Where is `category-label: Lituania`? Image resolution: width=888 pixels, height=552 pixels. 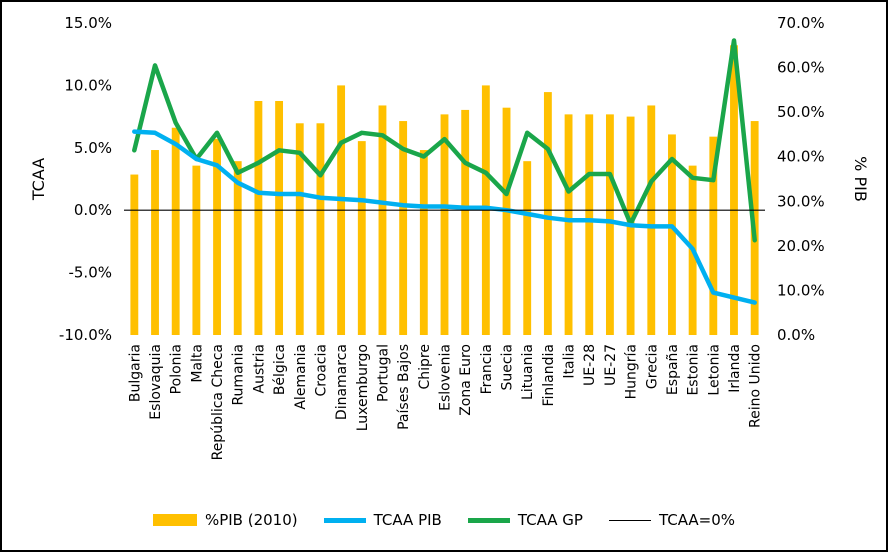
category-label: Lituania is located at coordinates (528, 372).